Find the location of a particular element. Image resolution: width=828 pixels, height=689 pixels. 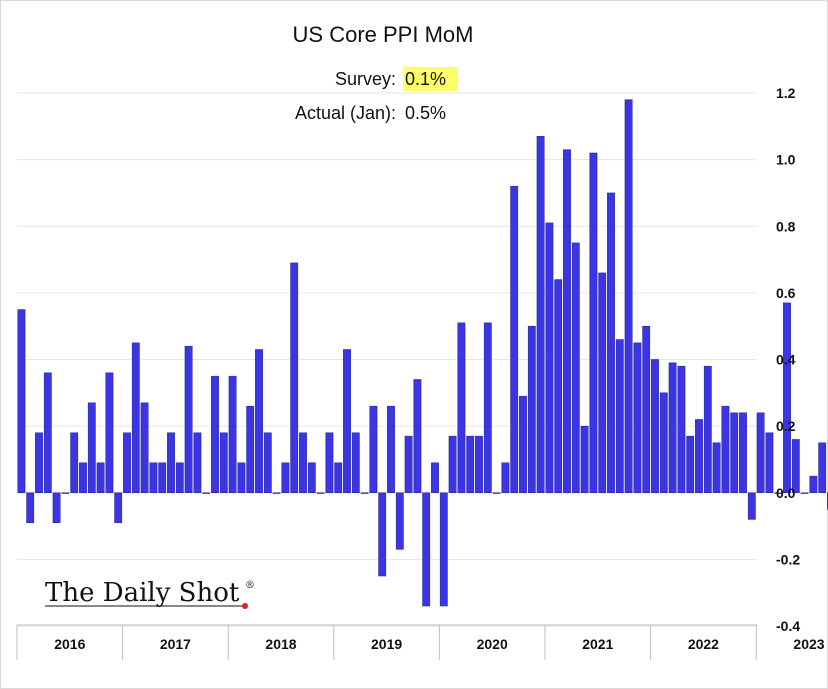

x-tick-label: 2021 is located at coordinates (597, 644).